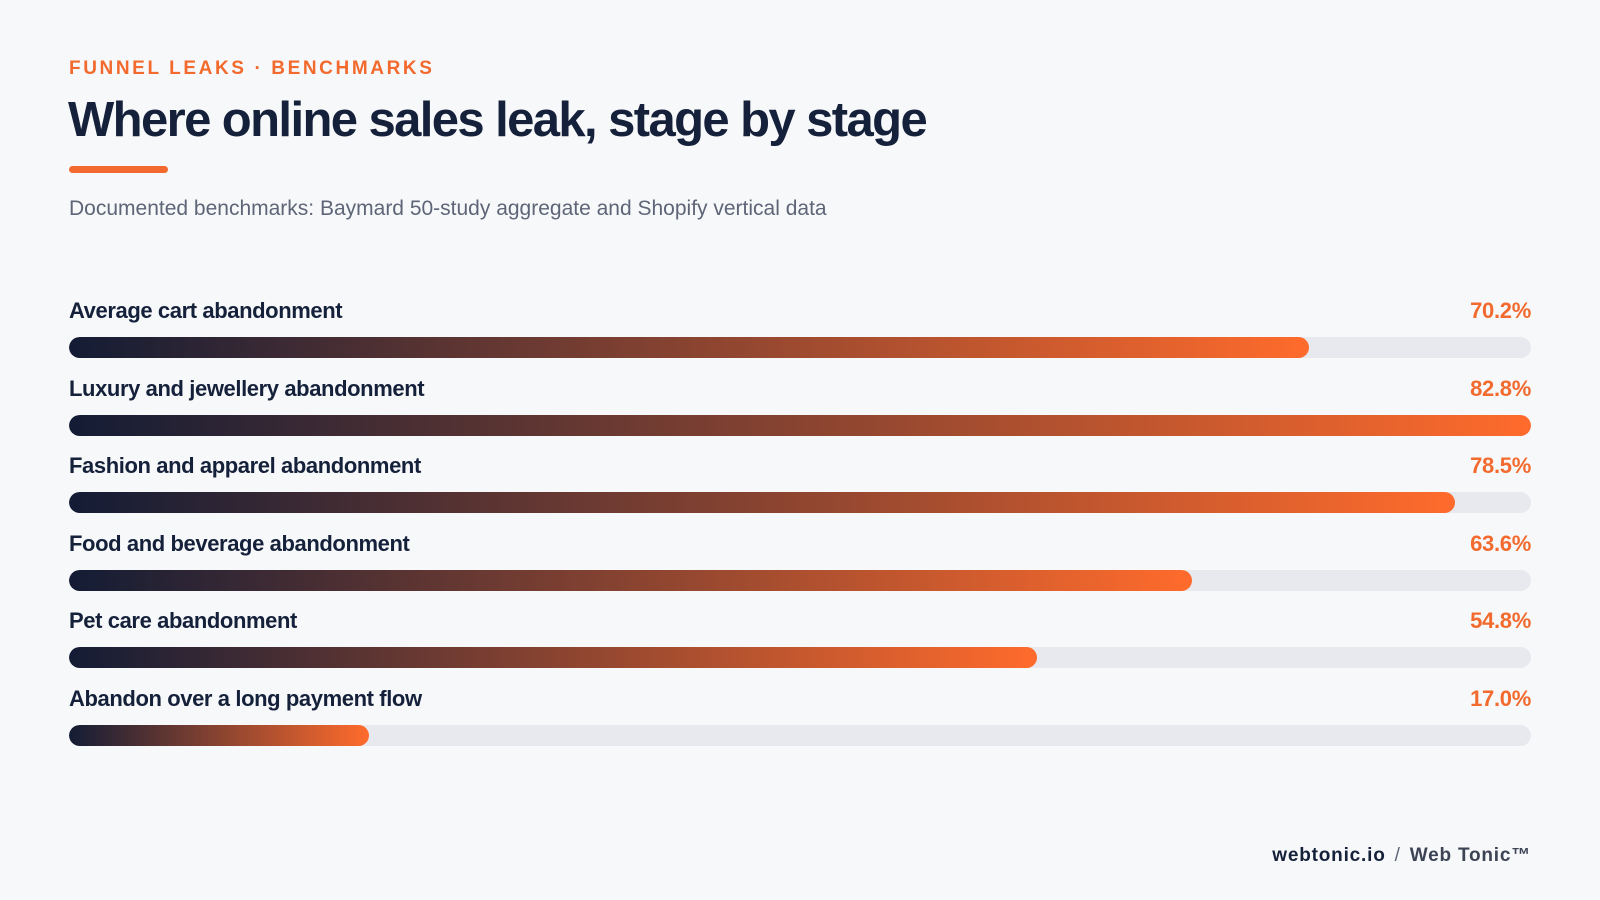 The height and width of the screenshot is (900, 1600). Describe the element at coordinates (239, 543) in the screenshot. I see `bar-label: Food and beverage abandonment` at that location.